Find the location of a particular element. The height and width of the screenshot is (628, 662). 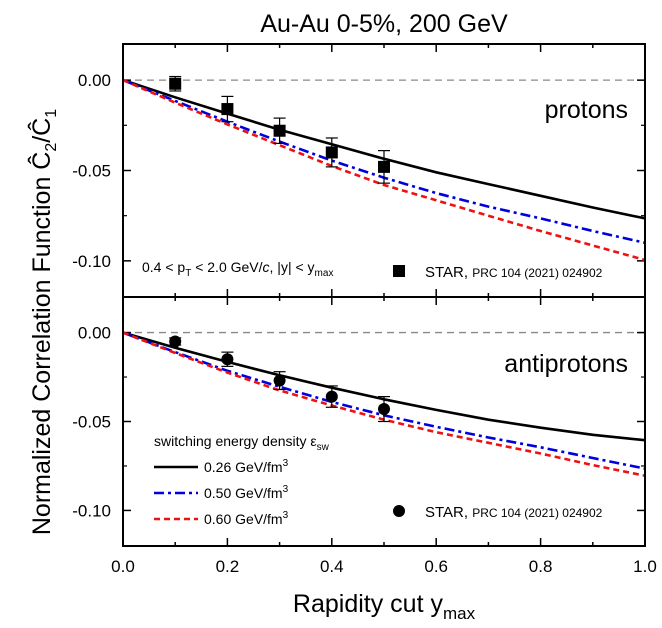

legend-title: switching energy density εsw is located at coordinates (242, 443).